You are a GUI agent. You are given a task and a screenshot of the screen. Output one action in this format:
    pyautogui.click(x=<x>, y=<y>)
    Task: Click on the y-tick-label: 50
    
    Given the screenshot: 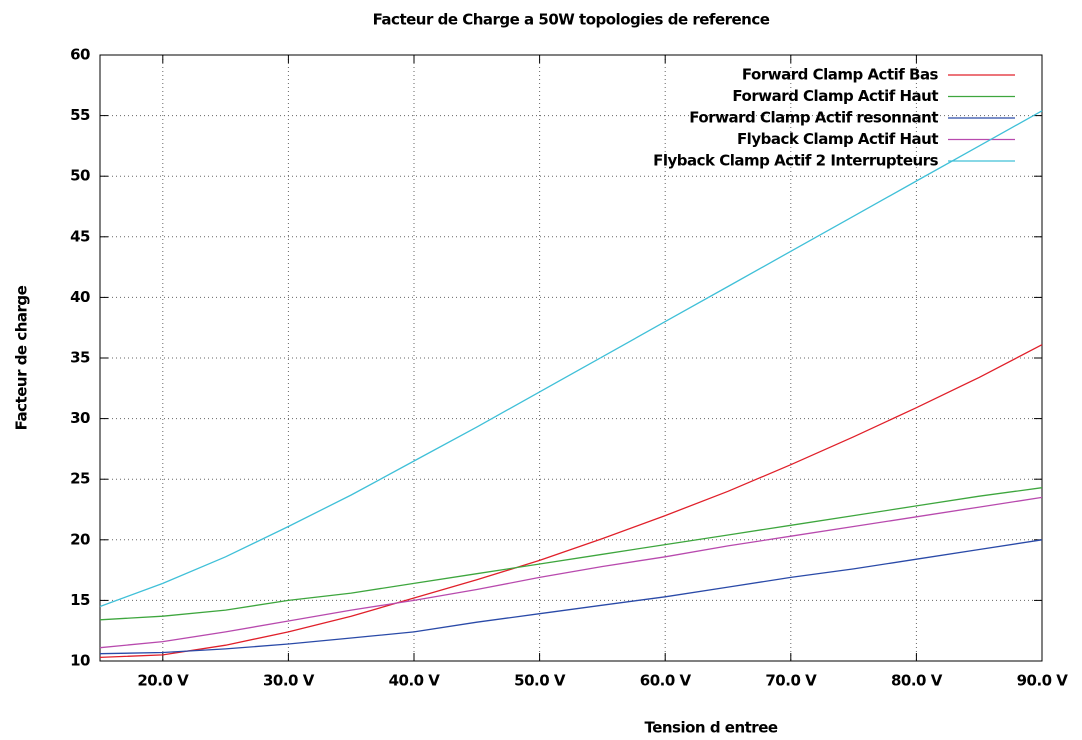 What is the action you would take?
    pyautogui.click(x=80, y=176)
    